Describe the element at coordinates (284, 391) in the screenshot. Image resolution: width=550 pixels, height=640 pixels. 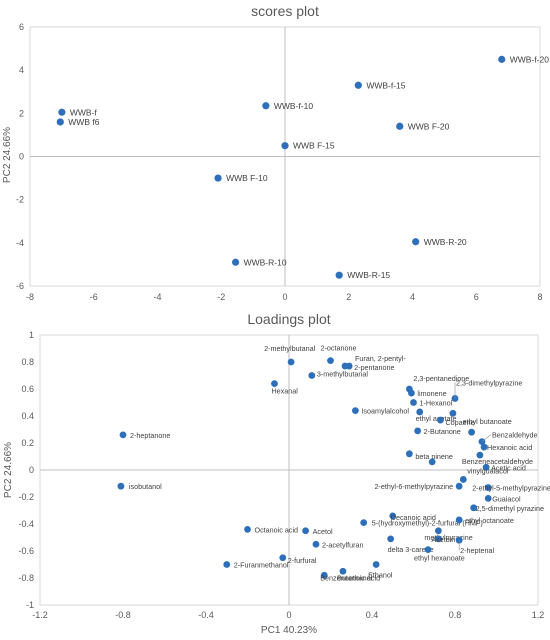
I see `loadings-point-label: Hexanal` at that location.